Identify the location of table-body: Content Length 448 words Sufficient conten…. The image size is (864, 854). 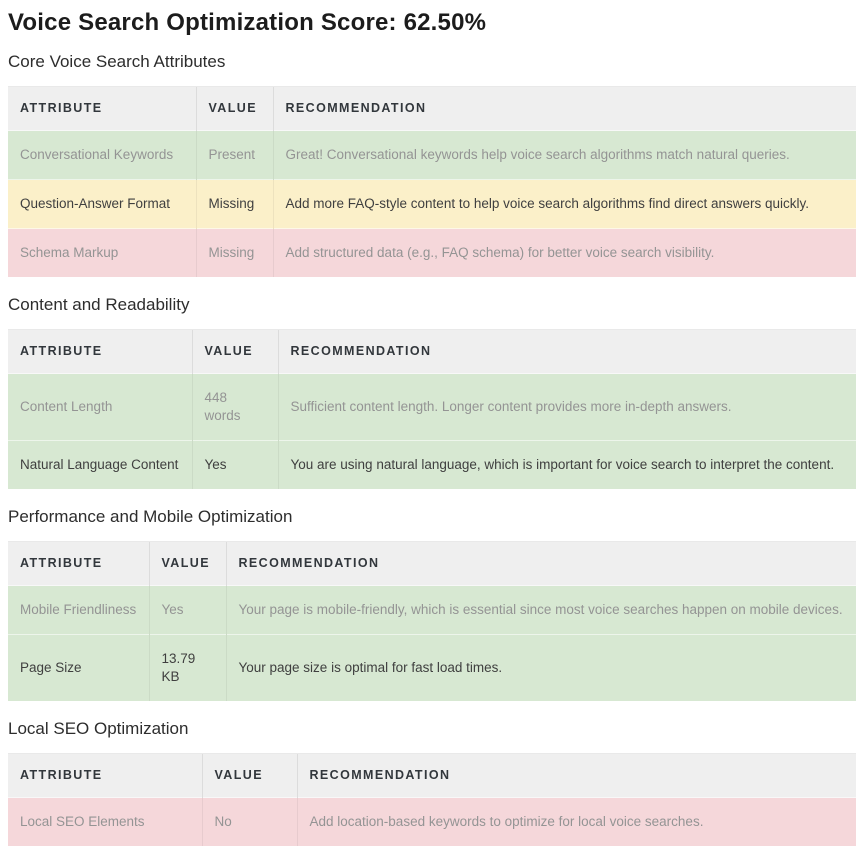
(432, 431).